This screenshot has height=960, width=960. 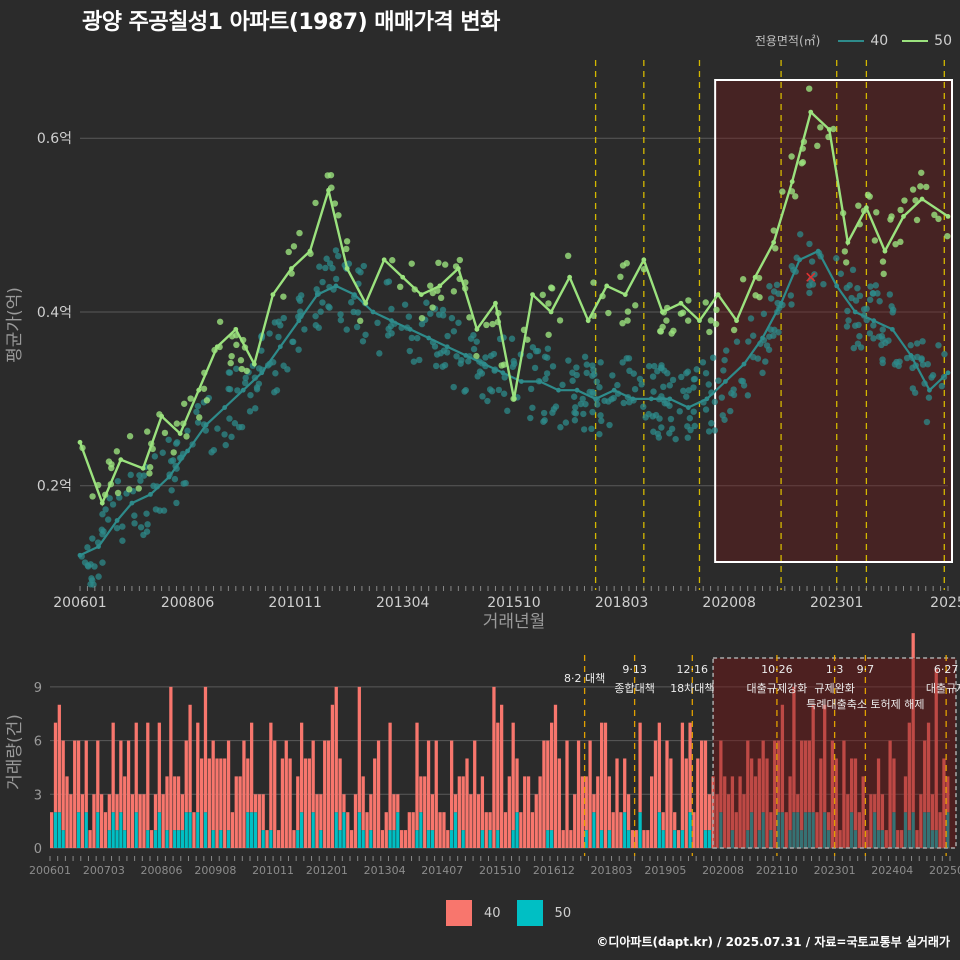 What do you see at coordinates (104, 870) in the screenshot?
I see `bar-x-tick-label: 200703` at bounding box center [104, 870].